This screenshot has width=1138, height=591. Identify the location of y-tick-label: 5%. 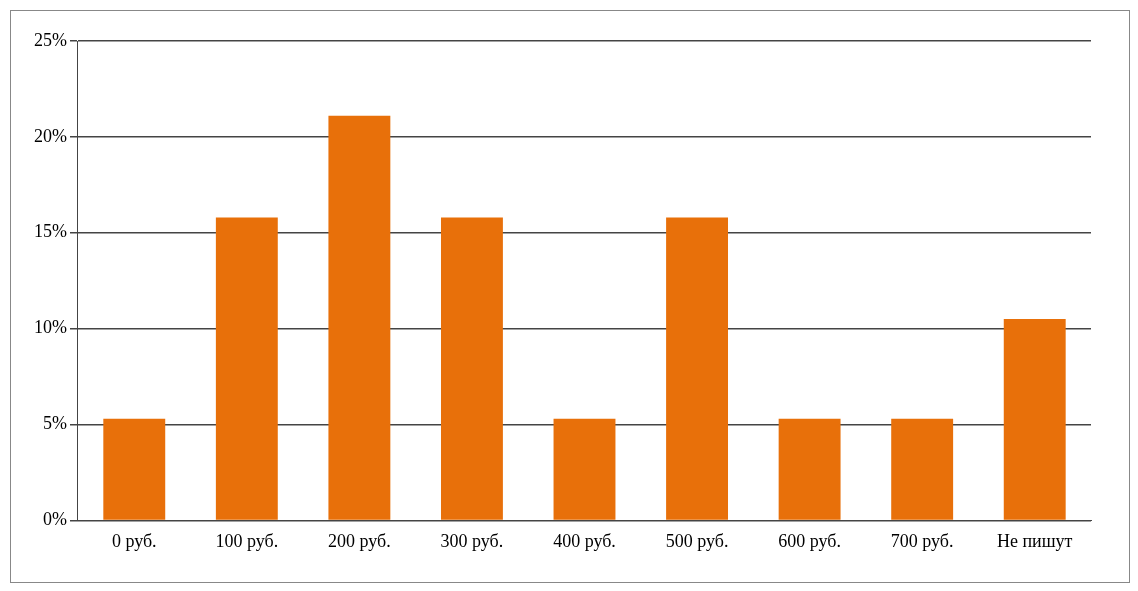
(54, 423).